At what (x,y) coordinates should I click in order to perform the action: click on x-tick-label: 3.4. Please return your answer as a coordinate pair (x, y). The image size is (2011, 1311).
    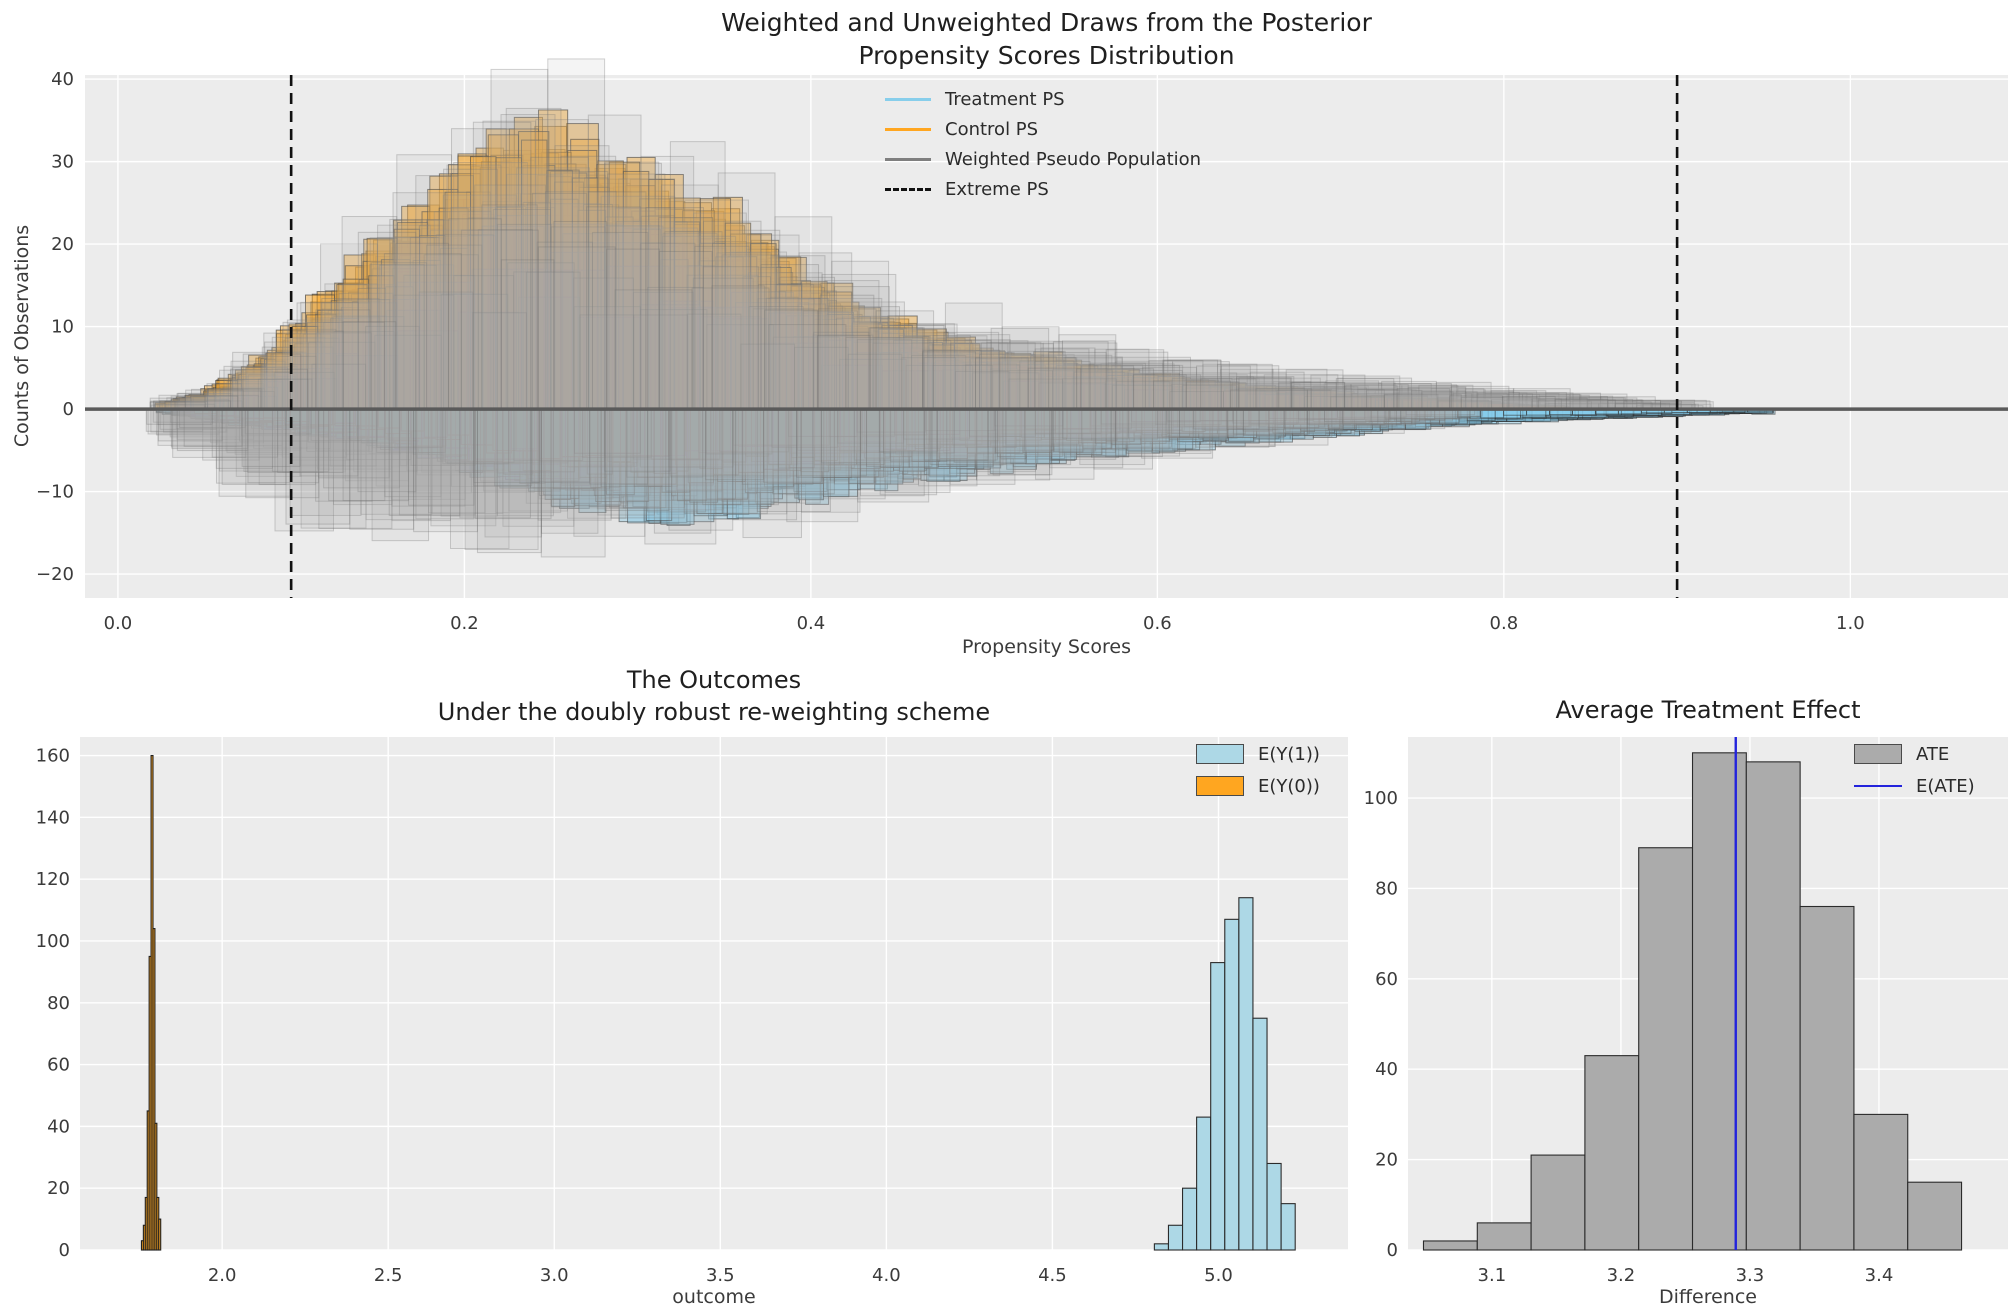
    Looking at the image, I should click on (1879, 1275).